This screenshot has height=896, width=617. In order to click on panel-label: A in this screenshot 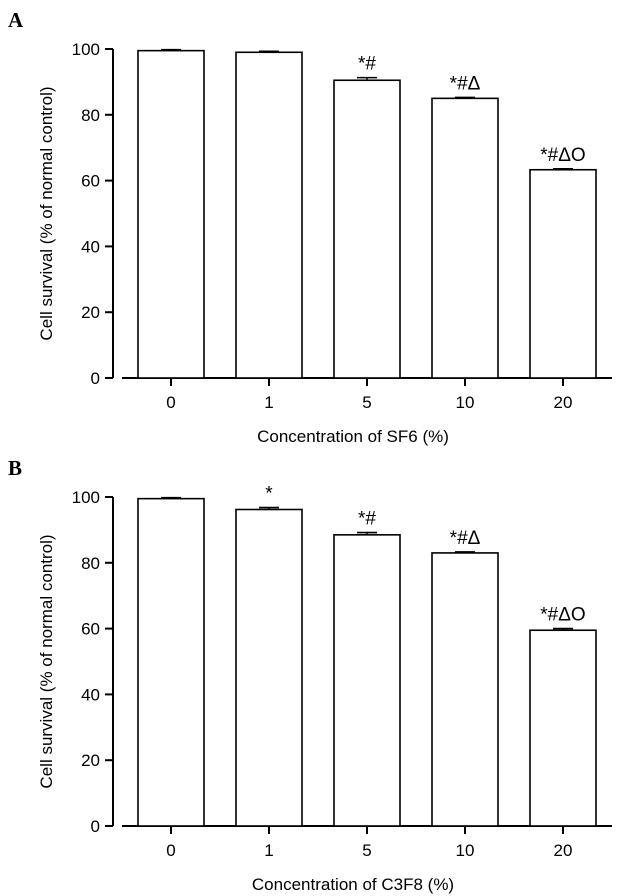, I will do `click(16, 20)`.